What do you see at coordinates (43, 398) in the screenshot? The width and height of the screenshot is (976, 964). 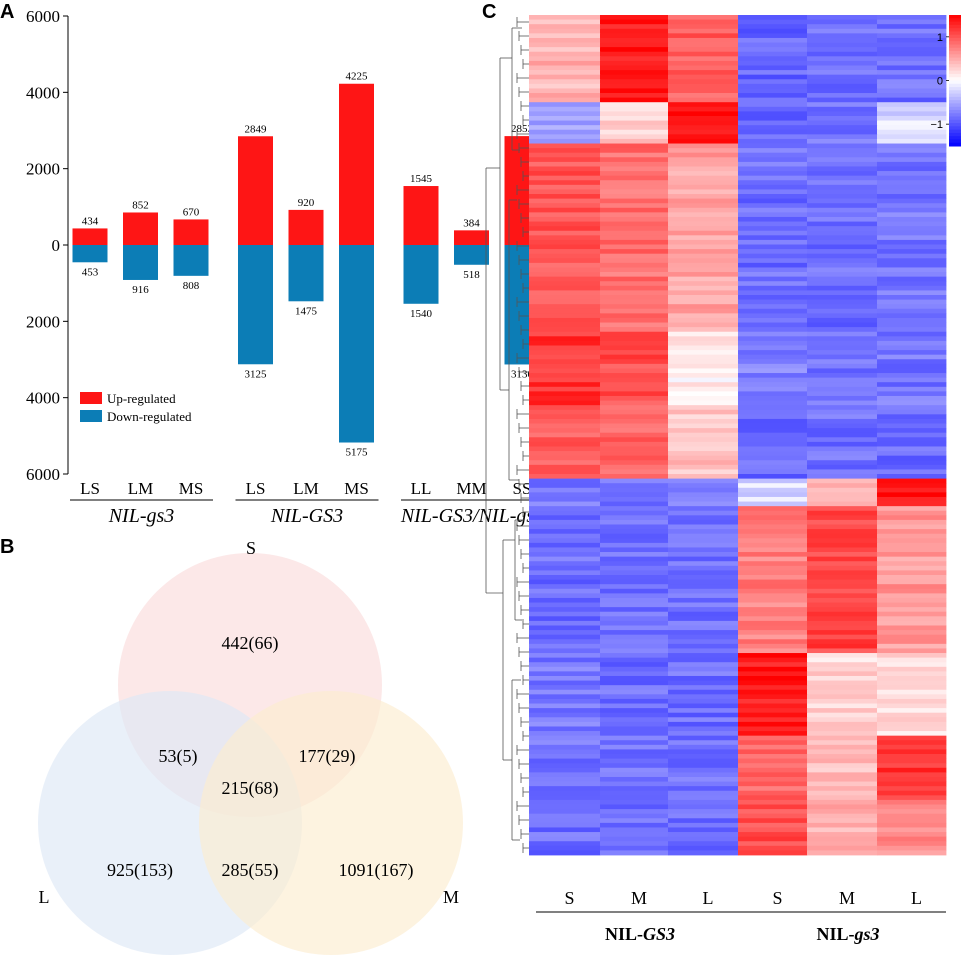 I see `y-tick-label: 4000` at bounding box center [43, 398].